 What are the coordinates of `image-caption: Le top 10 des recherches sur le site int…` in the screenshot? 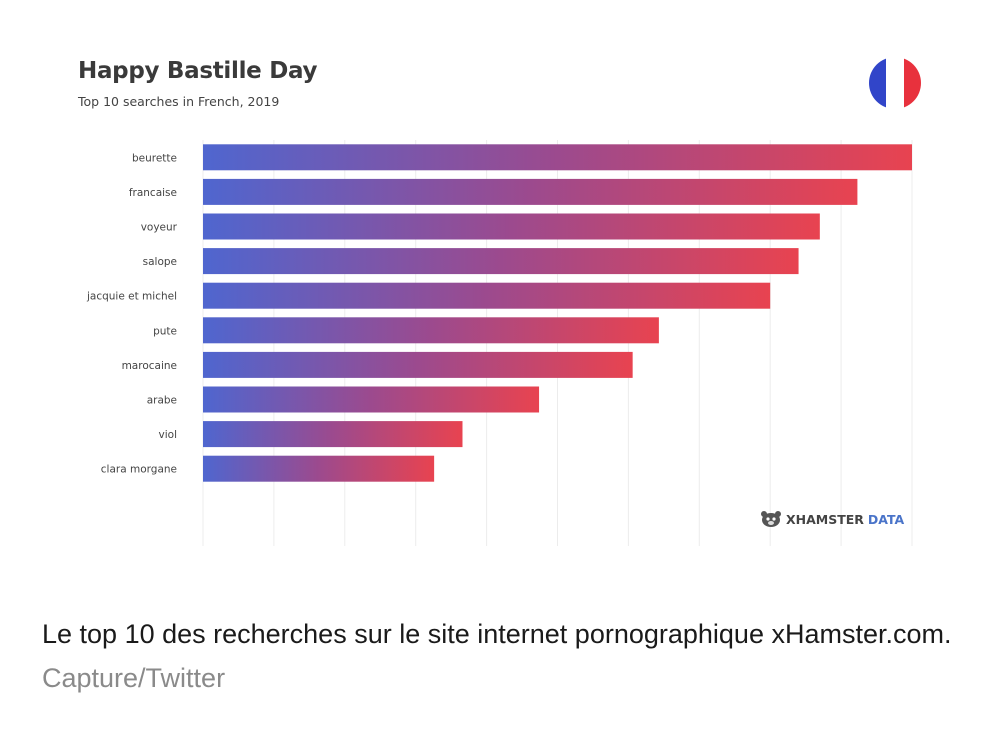 It's located at (497, 656).